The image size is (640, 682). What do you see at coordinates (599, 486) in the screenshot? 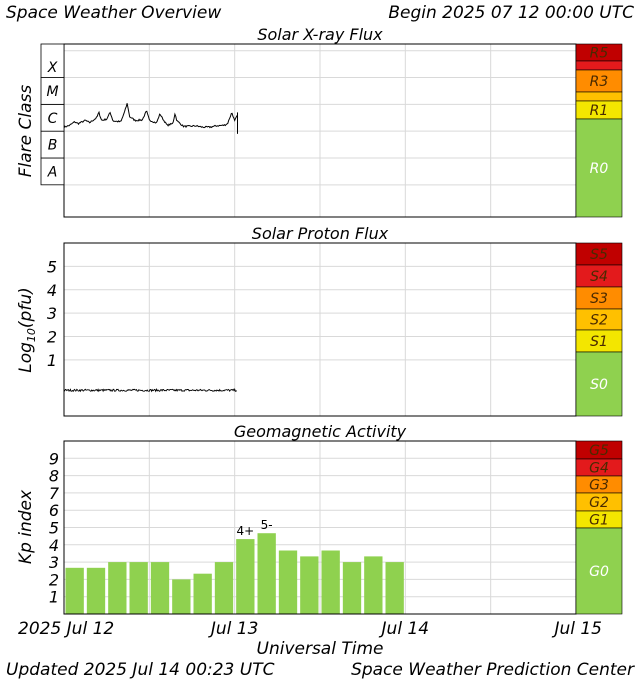
I see `scale-label-g3: G3` at bounding box center [599, 486].